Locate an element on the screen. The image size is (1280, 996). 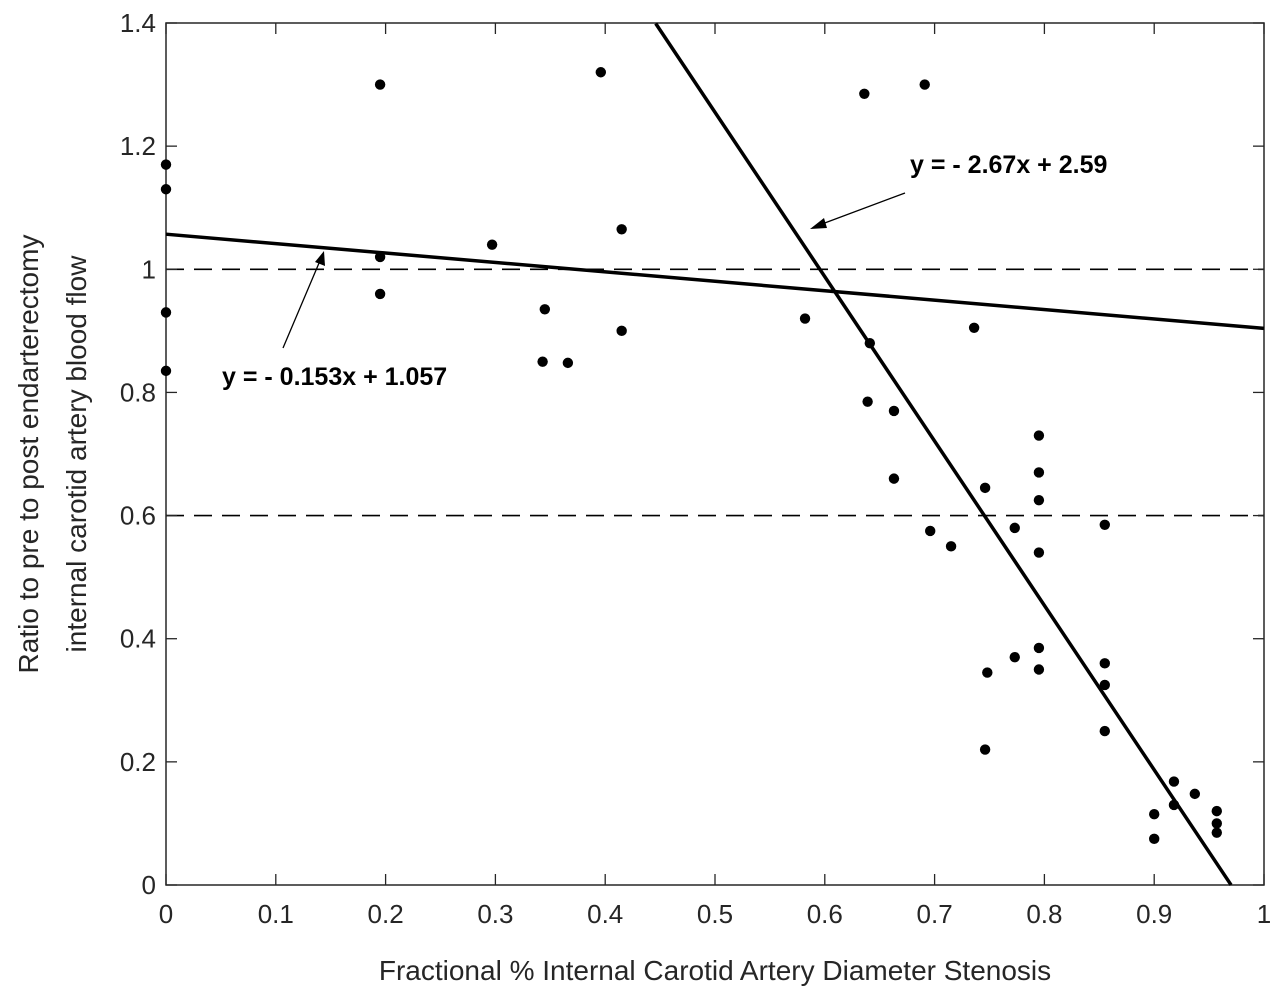
equation-label-steep: y = - 2.67x + 2.59 is located at coordinates (1008, 165).